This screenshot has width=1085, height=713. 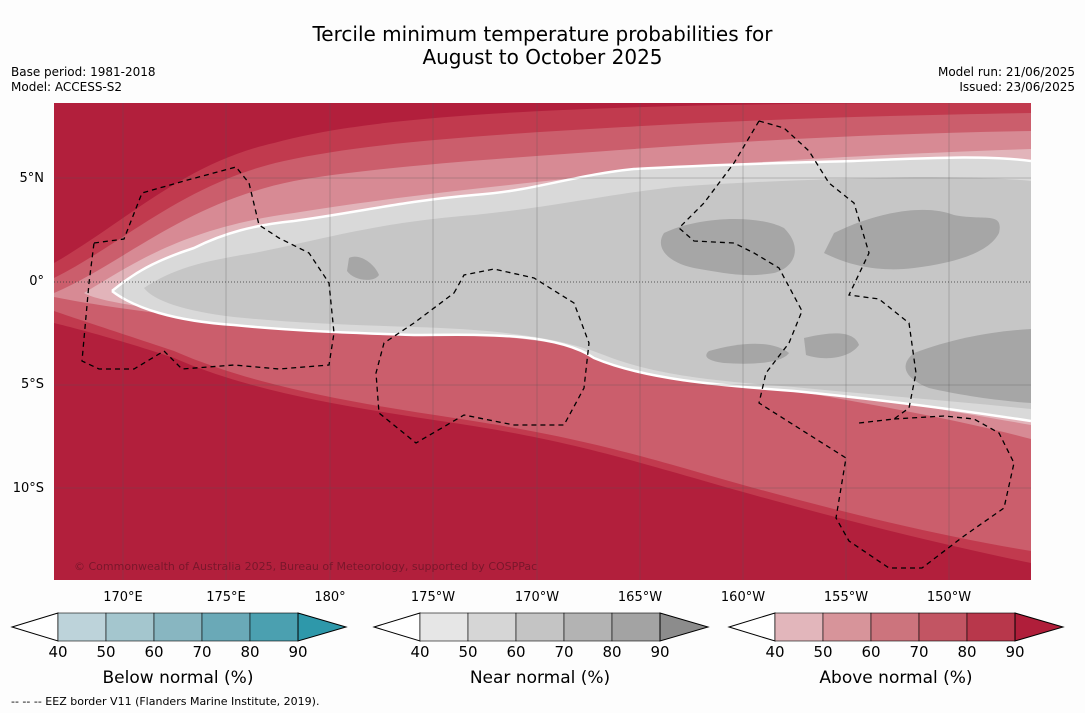 What do you see at coordinates (67, 87) in the screenshot?
I see `model-text: Model: ACCESS-S2` at bounding box center [67, 87].